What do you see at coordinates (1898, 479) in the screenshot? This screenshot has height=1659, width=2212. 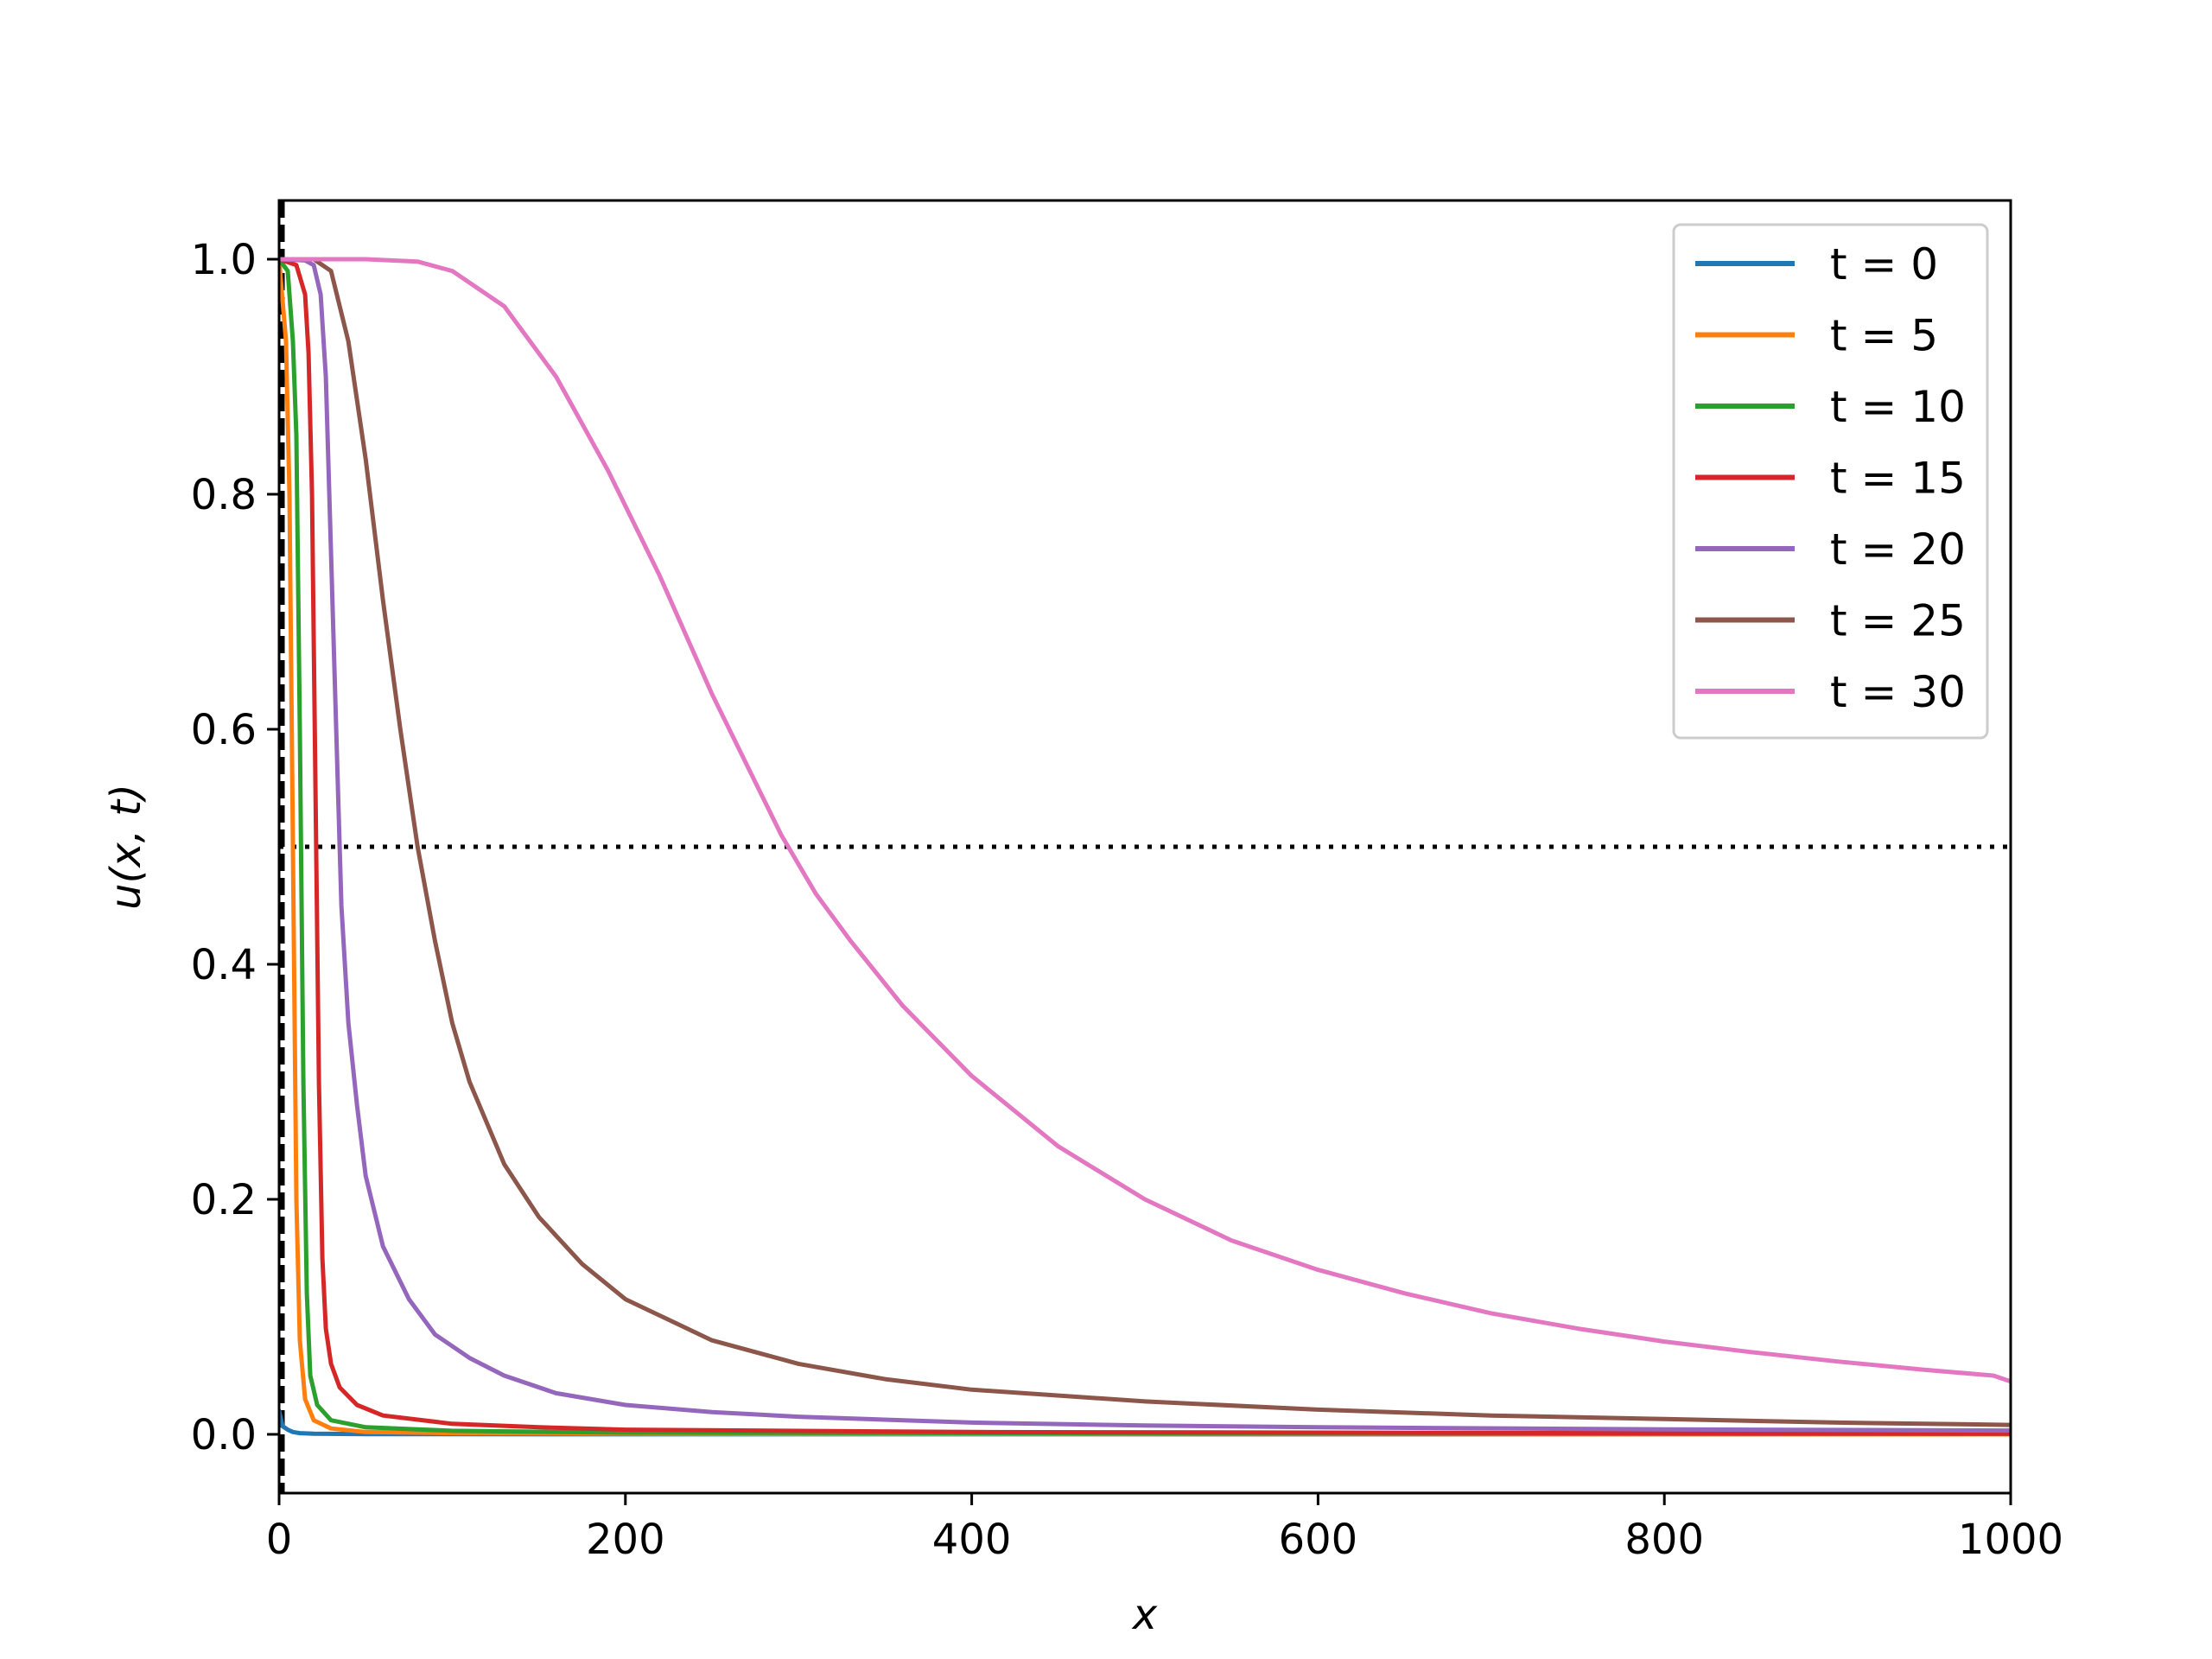 I see `legend-label-4: t = 15` at bounding box center [1898, 479].